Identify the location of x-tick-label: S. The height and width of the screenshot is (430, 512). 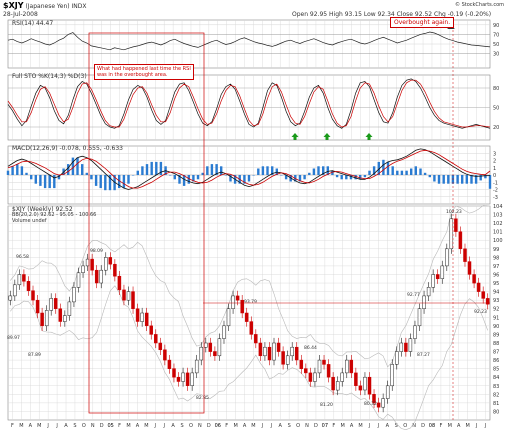
(396, 426).